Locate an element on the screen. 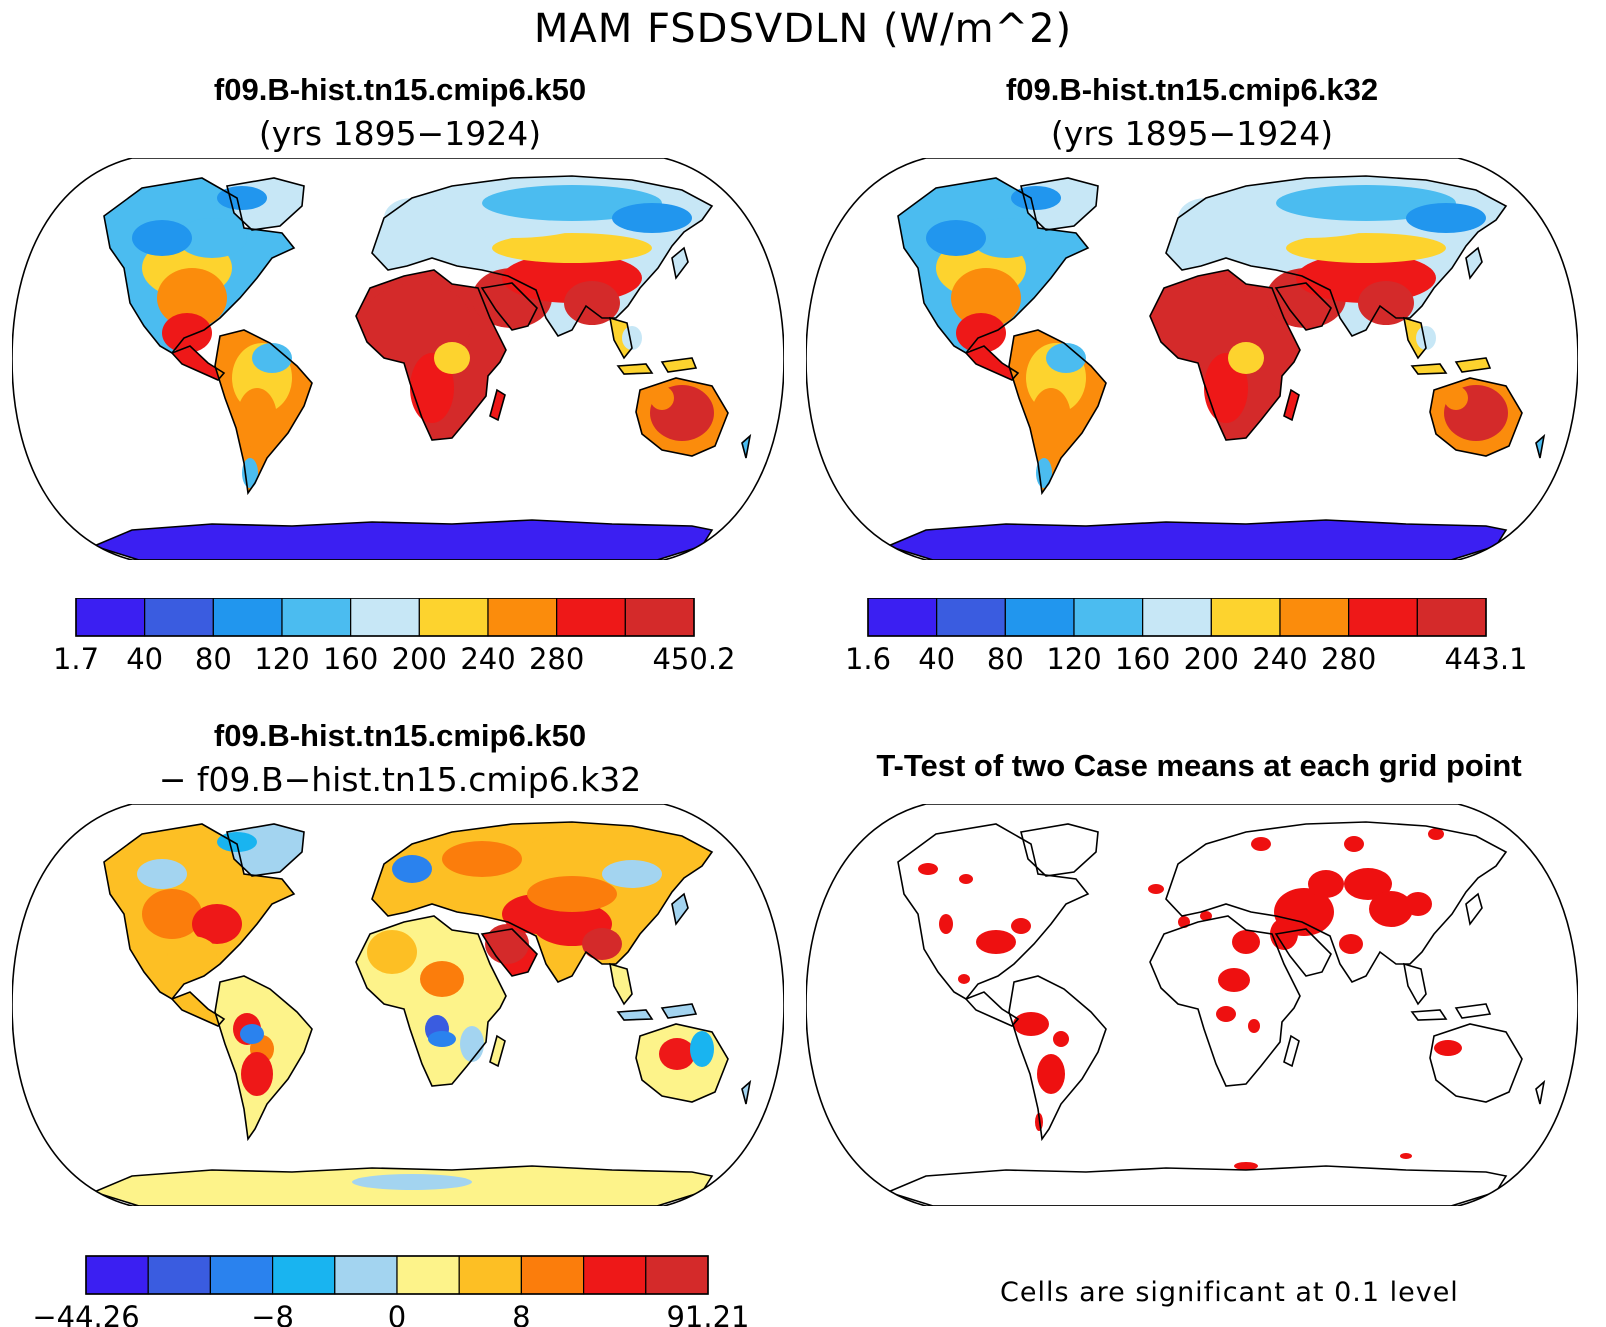 The width and height of the screenshot is (1606, 1327). colorbar-tick-label: 1.7 is located at coordinates (76, 659).